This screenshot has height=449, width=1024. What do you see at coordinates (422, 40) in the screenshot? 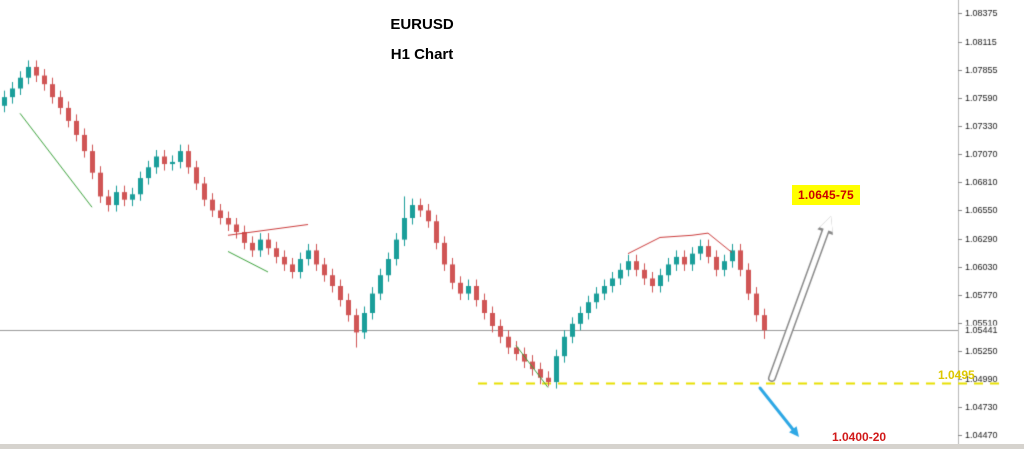
I see `chart-title: EURUSD H1 Chart` at bounding box center [422, 40].